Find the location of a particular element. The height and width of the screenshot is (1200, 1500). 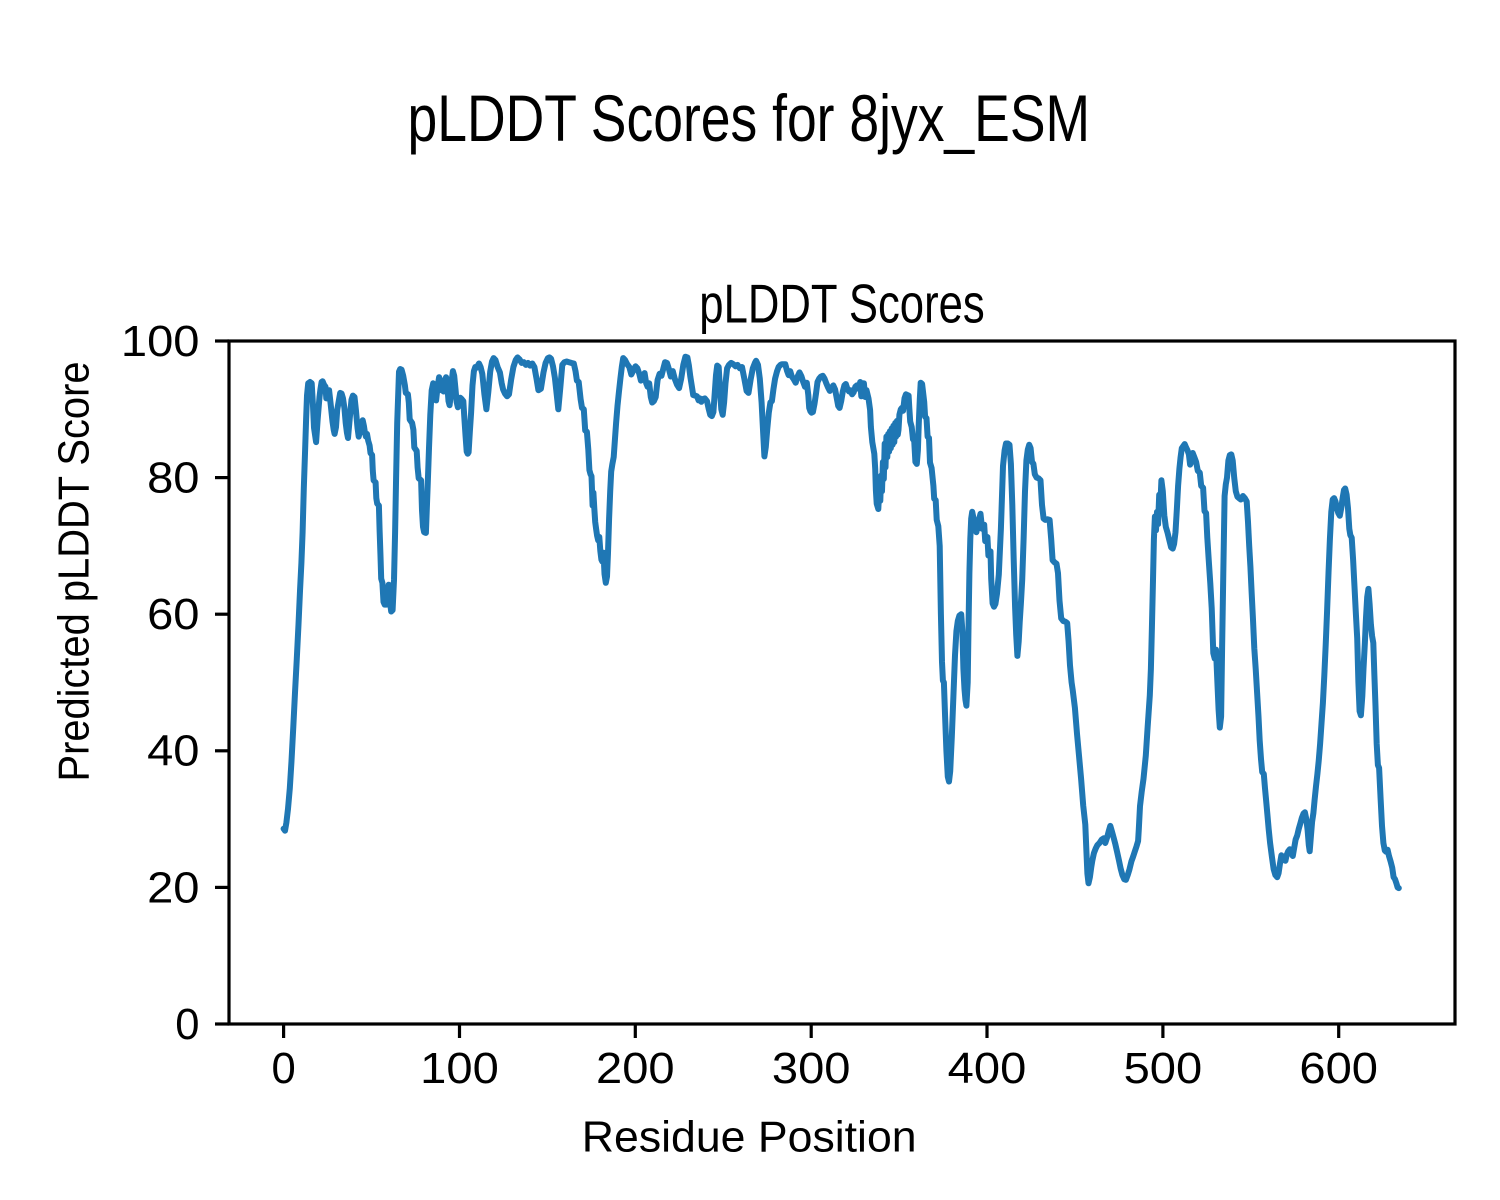

svg-text: 40 is located at coordinates (173, 752).